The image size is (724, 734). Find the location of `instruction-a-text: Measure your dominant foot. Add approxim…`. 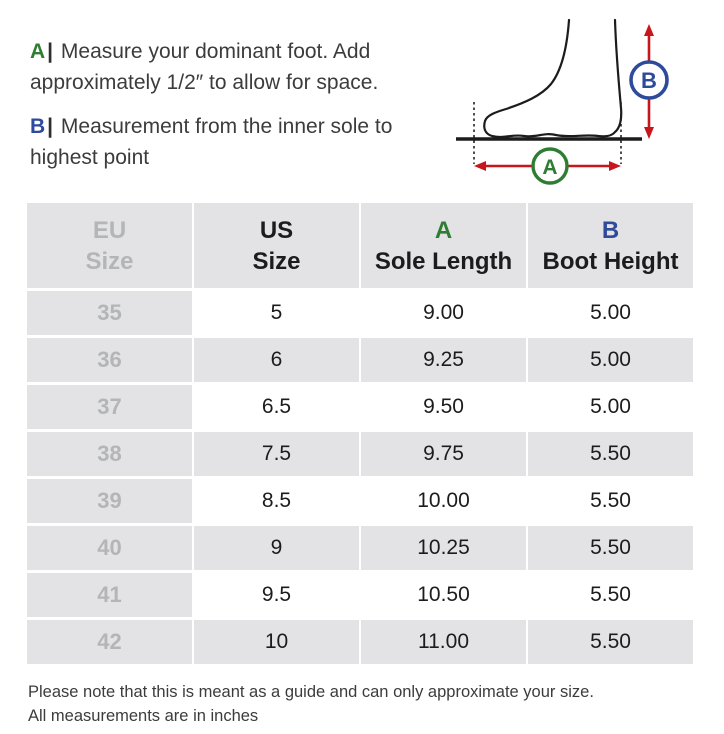

instruction-a-text: Measure your dominant foot. Add approxim… is located at coordinates (204, 67).